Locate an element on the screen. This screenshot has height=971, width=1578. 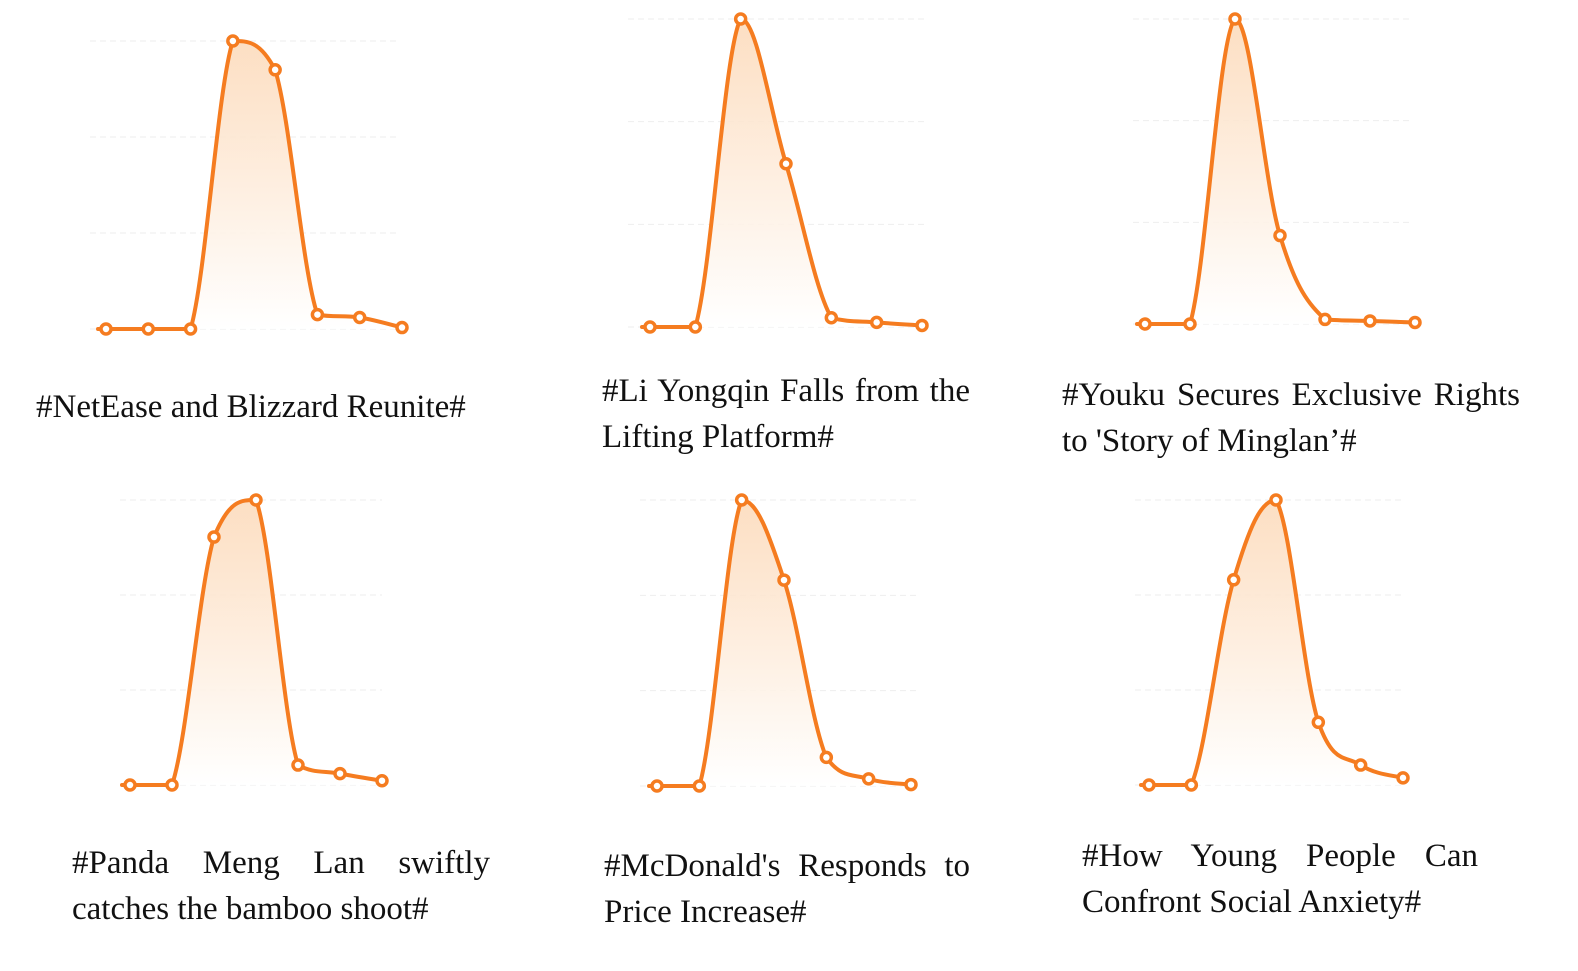
chart-2-svg is located at coordinates (780, 175).